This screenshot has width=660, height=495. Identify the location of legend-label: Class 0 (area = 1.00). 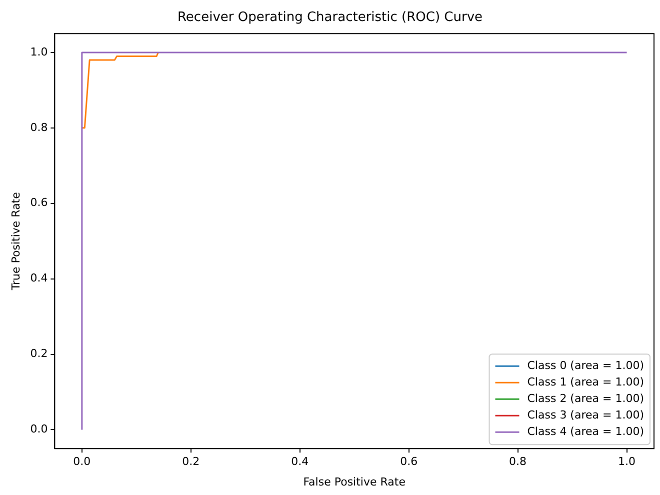
(585, 365).